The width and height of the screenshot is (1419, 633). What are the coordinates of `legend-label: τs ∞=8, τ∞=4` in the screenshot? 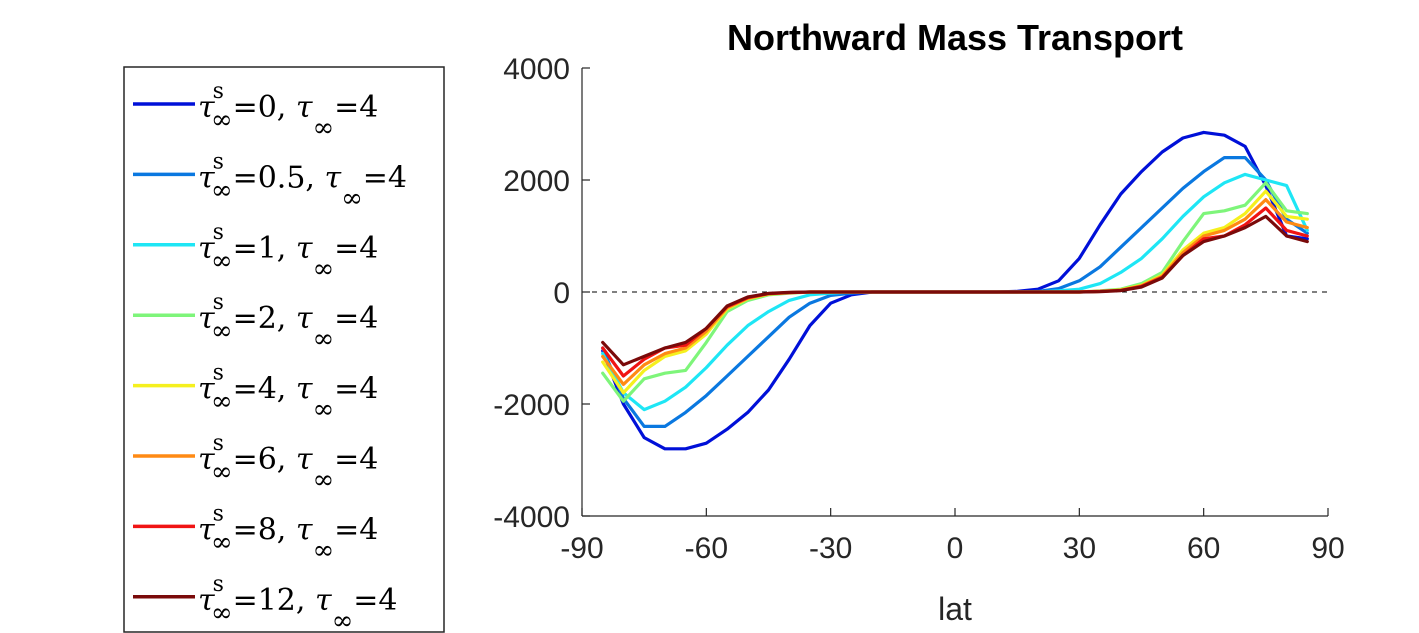 It's located at (288, 533).